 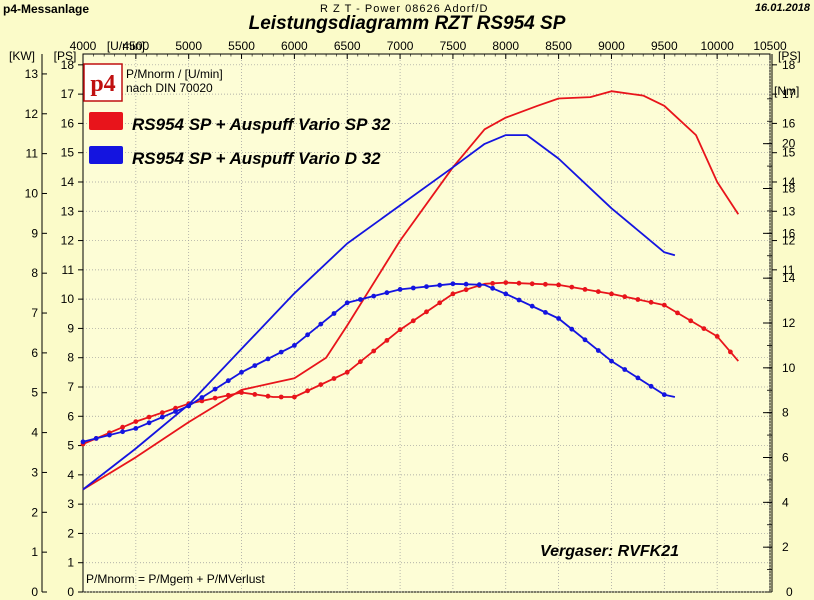 What do you see at coordinates (83, 46) in the screenshot?
I see `x-tick-label: 4000` at bounding box center [83, 46].